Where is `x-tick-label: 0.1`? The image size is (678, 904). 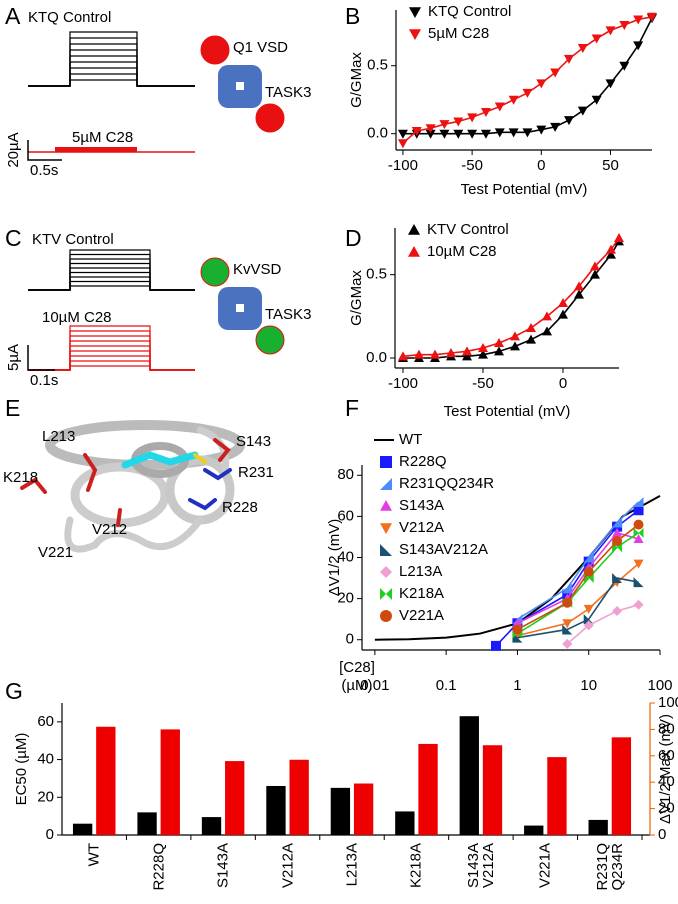
x-tick-label: 0.1 is located at coordinates (446, 685).